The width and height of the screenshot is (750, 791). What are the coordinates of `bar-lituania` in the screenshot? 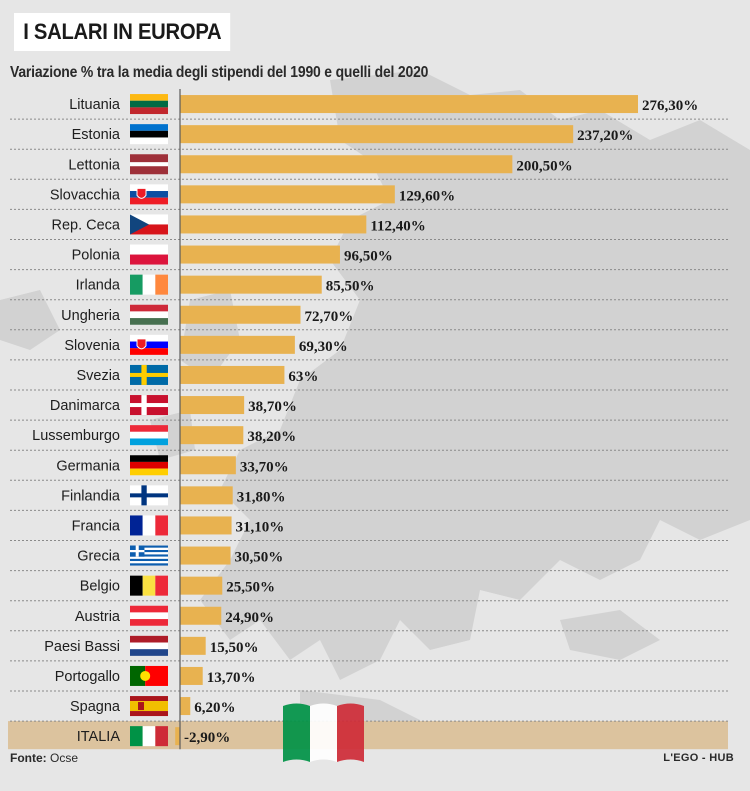 It's located at (409, 104).